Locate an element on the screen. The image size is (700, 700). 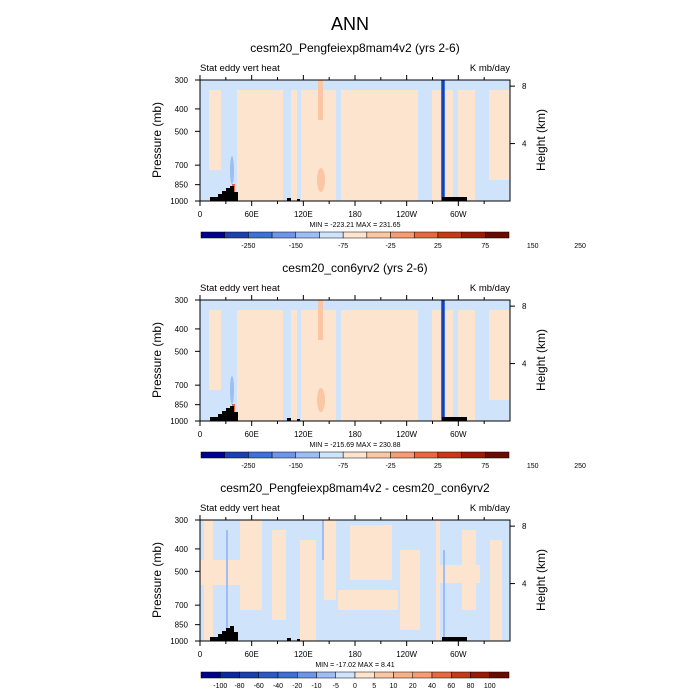
colorbar-label: -250 is located at coordinates (248, 246).